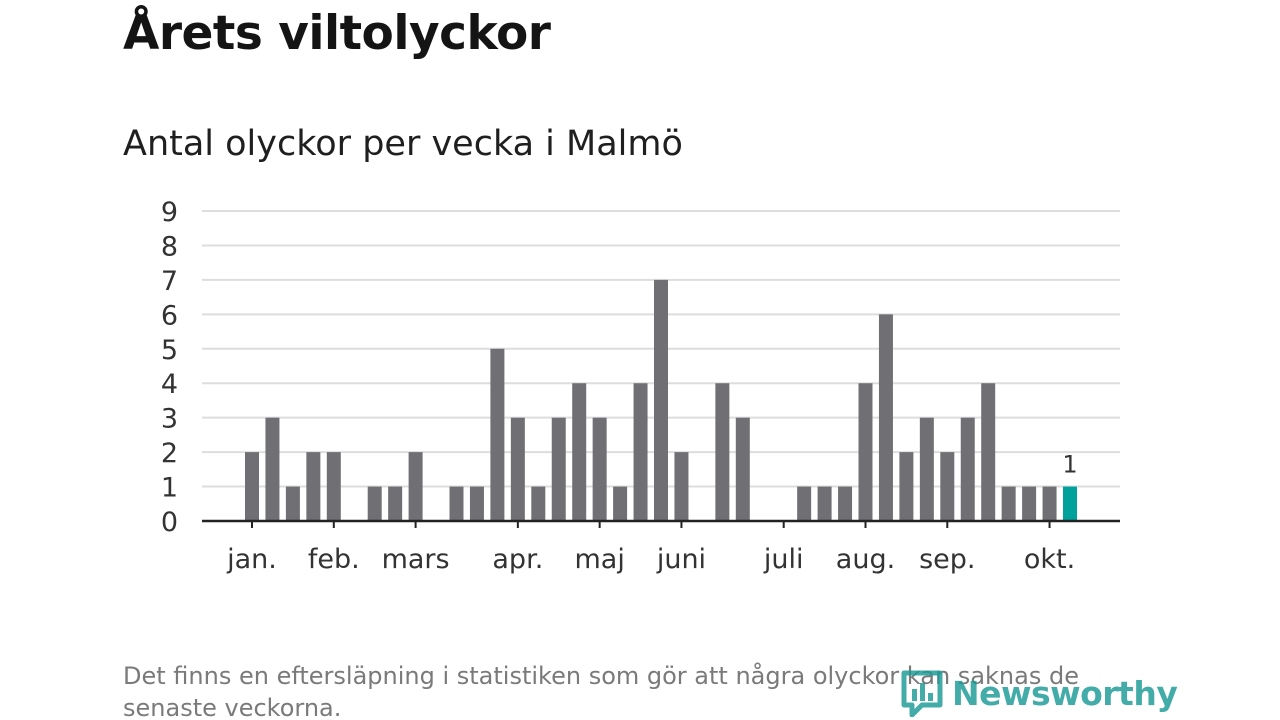 This screenshot has height=720, width=1280. I want to click on x-tick-label: maj, so click(599, 559).